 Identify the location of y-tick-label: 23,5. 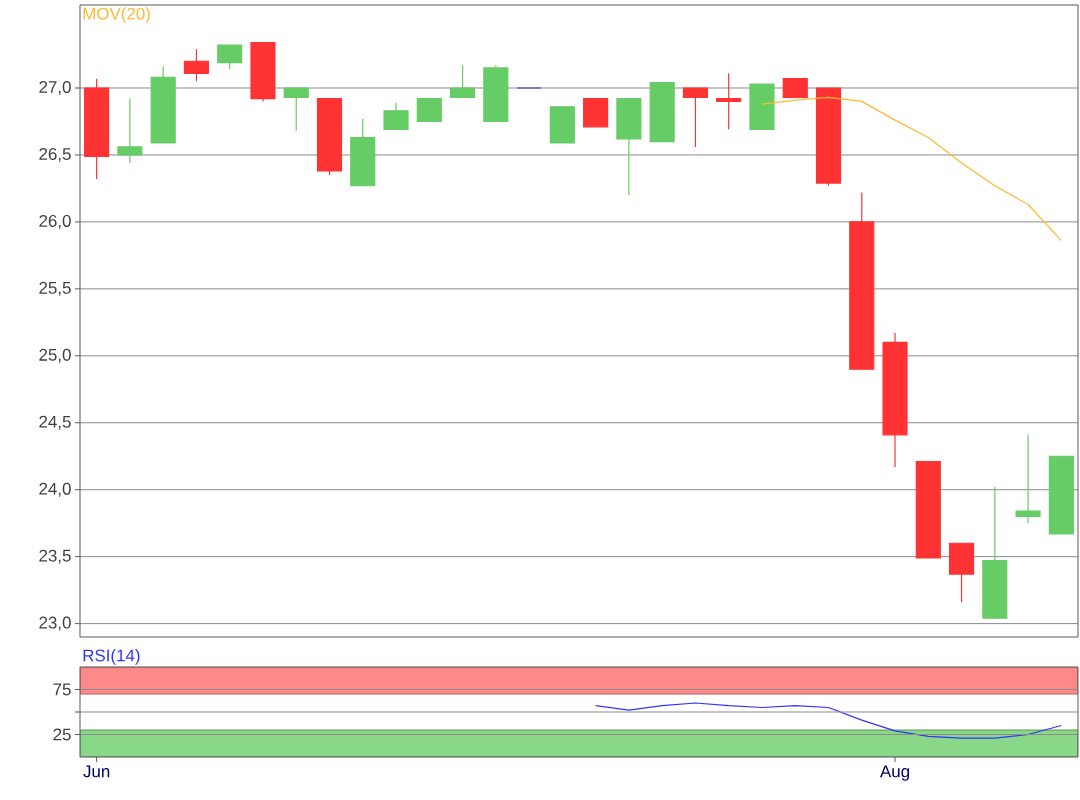
(55, 556).